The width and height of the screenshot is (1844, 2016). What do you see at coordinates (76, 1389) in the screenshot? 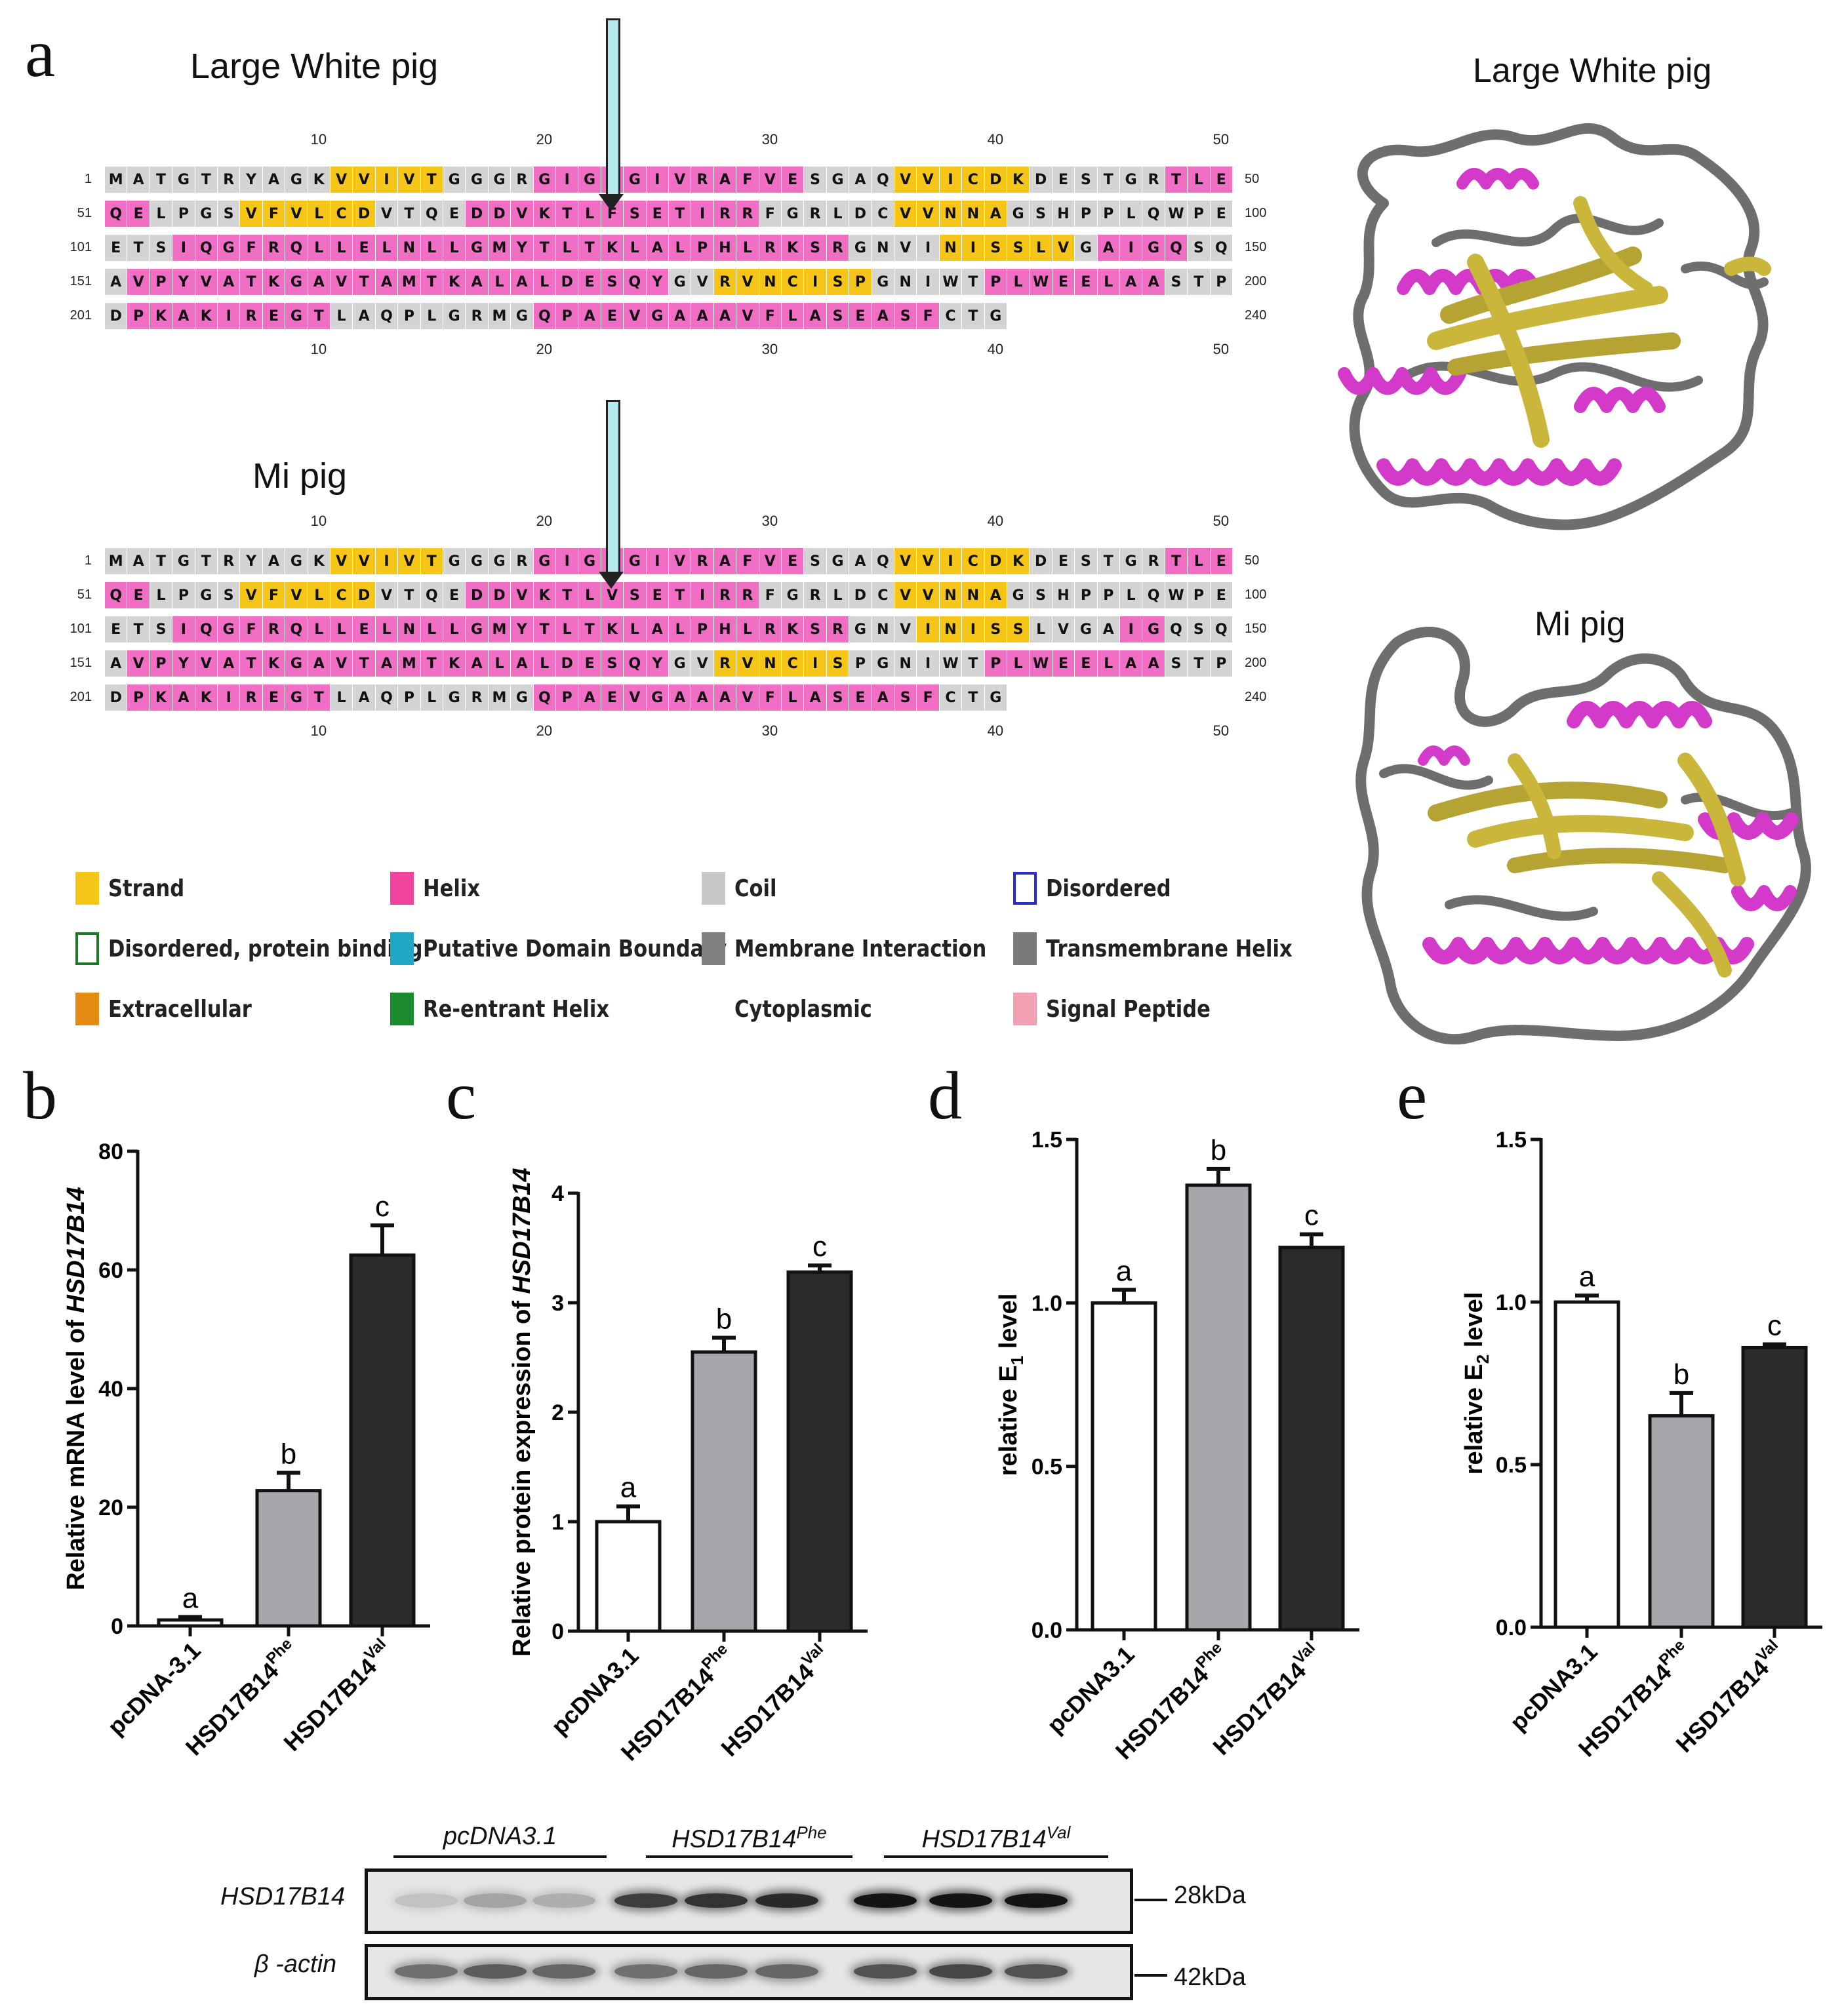
I see `y-axis-label: Relative mRNA level of HSD17B14` at bounding box center [76, 1389].